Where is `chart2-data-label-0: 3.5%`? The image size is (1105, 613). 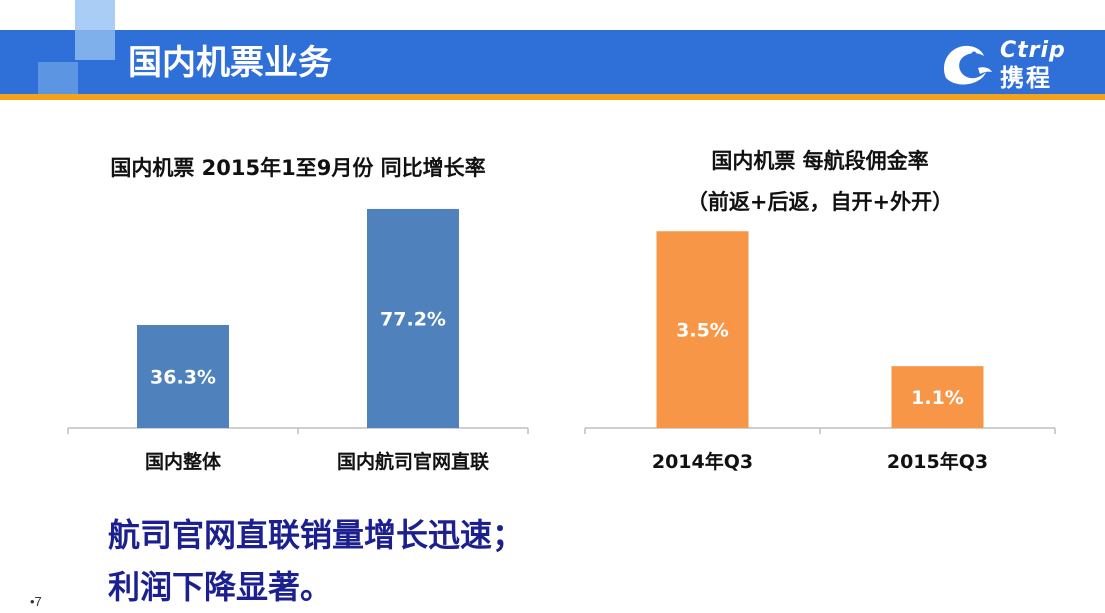 chart2-data-label-0: 3.5% is located at coordinates (702, 331).